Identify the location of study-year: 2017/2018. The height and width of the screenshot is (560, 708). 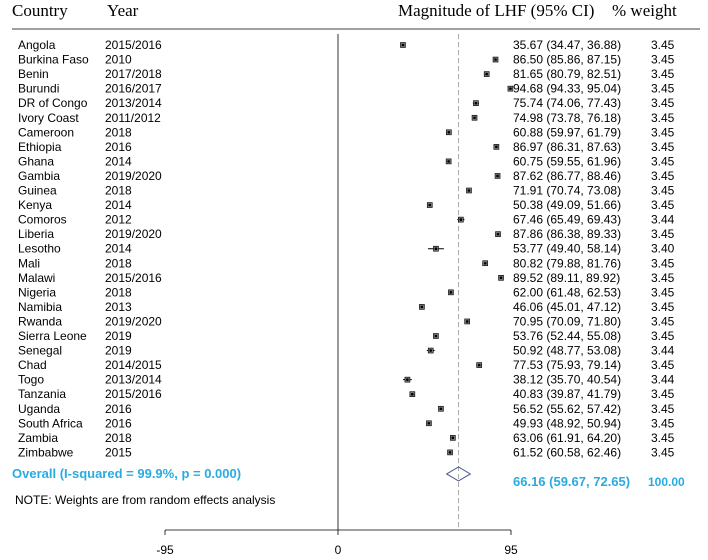
(133, 74).